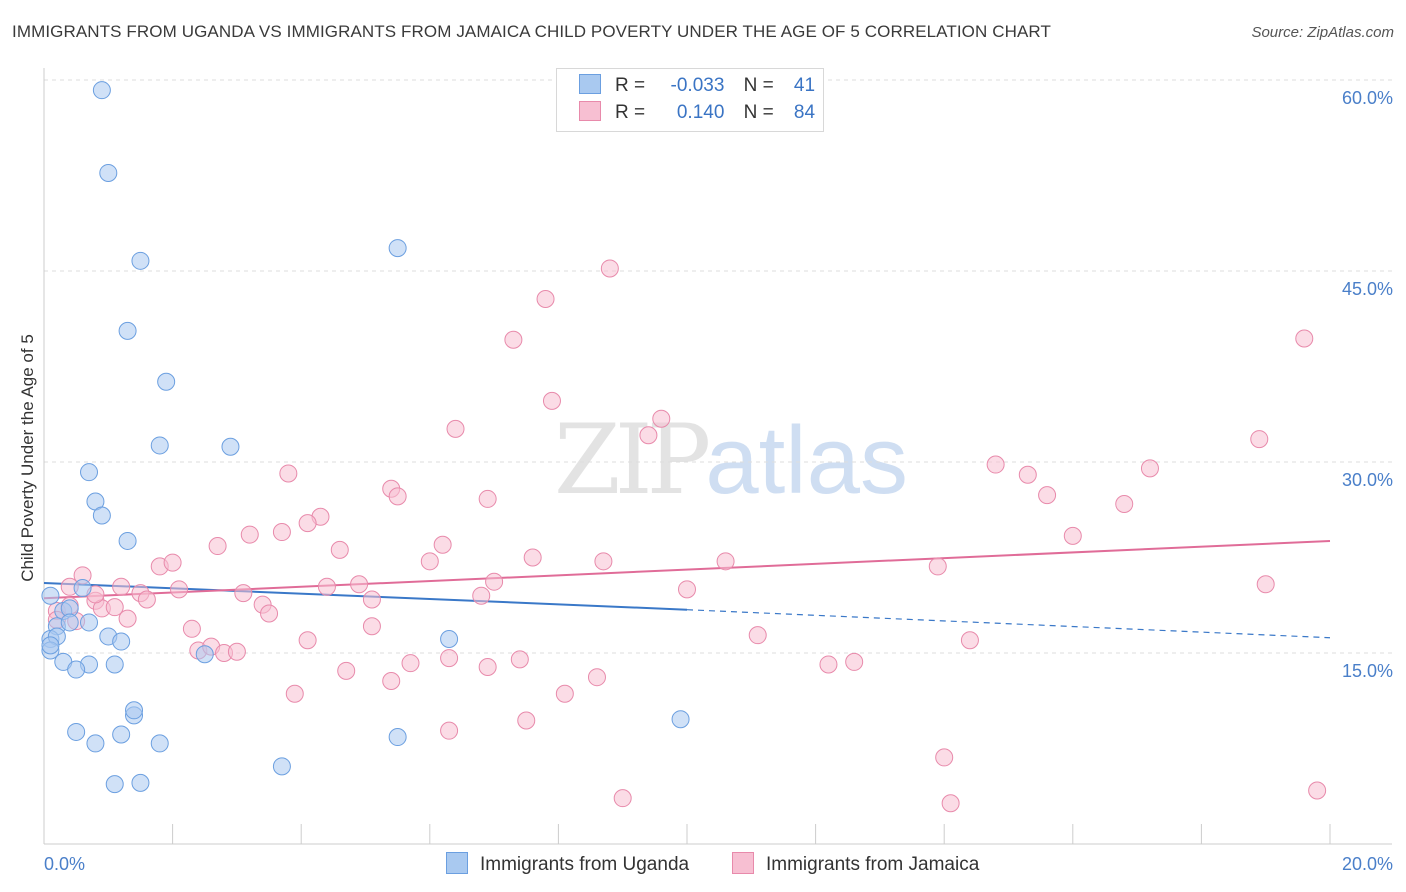 The width and height of the screenshot is (1406, 892). What do you see at coordinates (630, 85) in the screenshot?
I see `uganda-r-label: R =` at bounding box center [630, 85].